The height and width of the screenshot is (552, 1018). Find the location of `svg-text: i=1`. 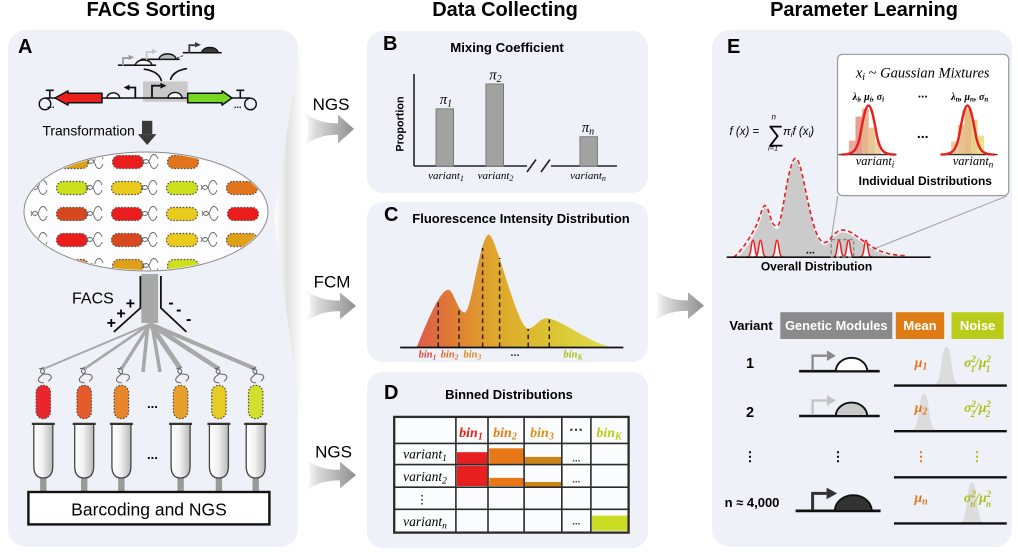

svg-text: i=1 is located at coordinates (773, 148).